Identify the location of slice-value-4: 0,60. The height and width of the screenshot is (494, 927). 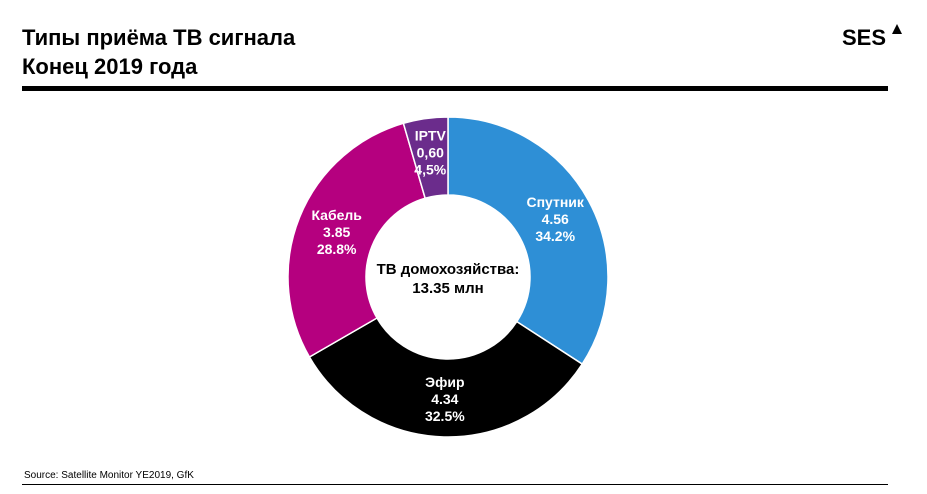
(430, 152).